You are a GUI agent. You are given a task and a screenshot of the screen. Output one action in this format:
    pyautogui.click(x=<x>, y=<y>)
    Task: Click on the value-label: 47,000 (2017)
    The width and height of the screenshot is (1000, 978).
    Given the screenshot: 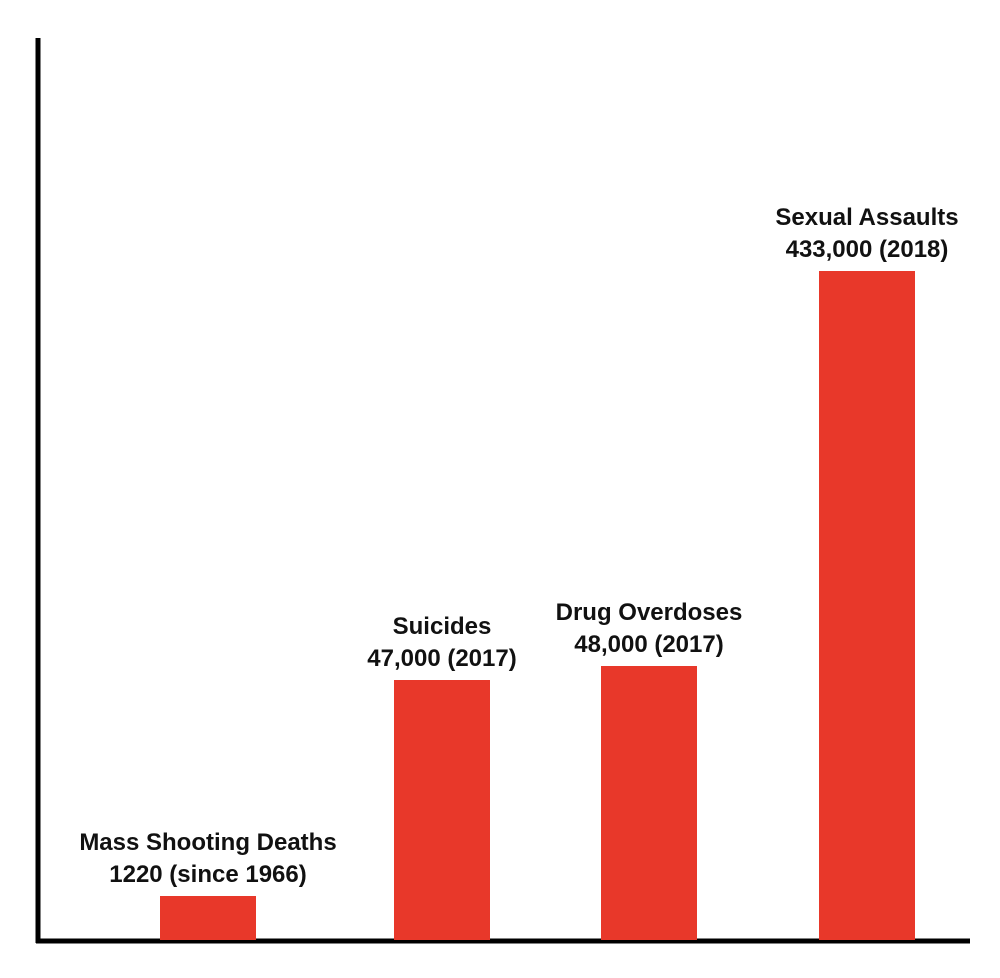 What is the action you would take?
    pyautogui.click(x=441, y=658)
    